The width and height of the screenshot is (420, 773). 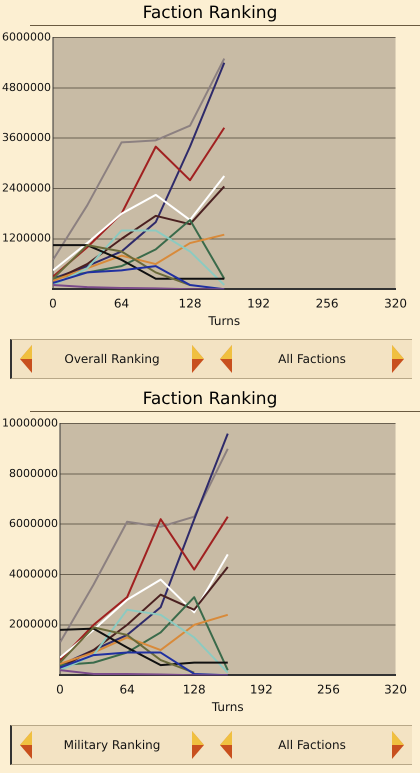 I want to click on selector-panel: Overall Ranking All Factions, so click(x=211, y=359).